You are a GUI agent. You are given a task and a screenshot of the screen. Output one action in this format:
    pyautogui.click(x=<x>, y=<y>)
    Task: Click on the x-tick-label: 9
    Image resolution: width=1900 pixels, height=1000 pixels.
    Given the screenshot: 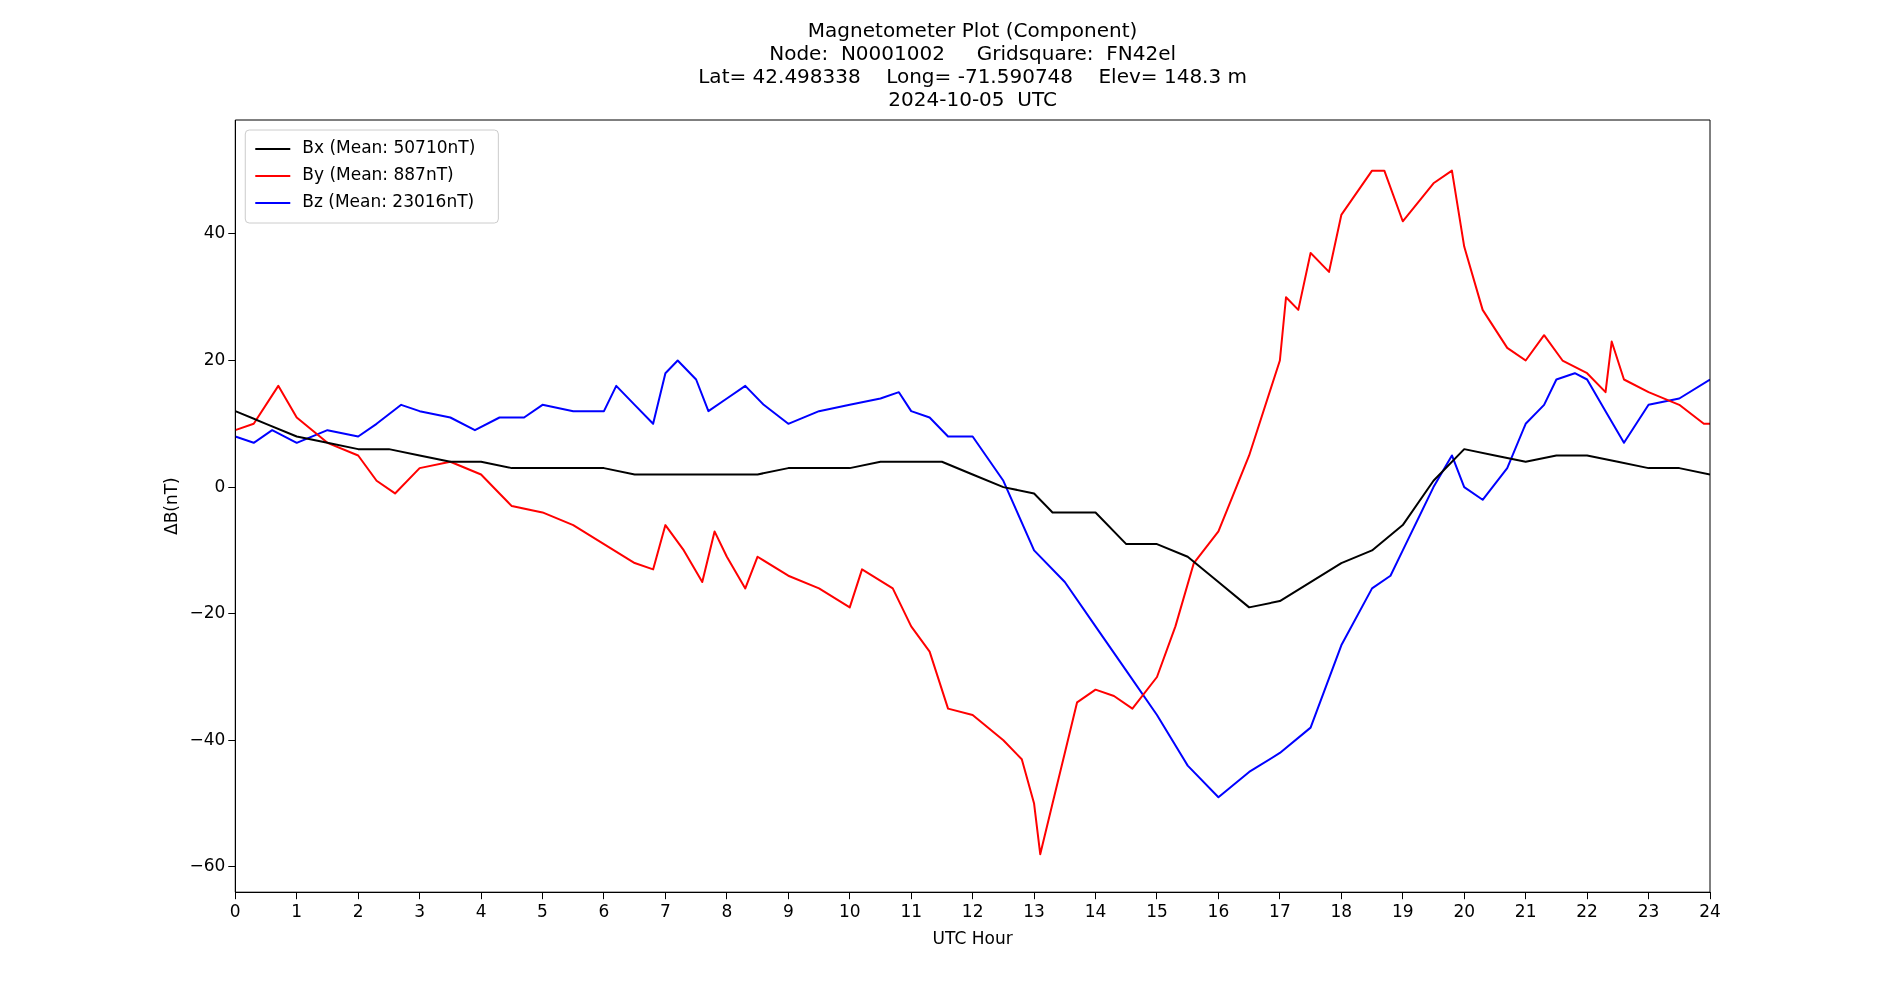 What is the action you would take?
    pyautogui.click(x=788, y=910)
    